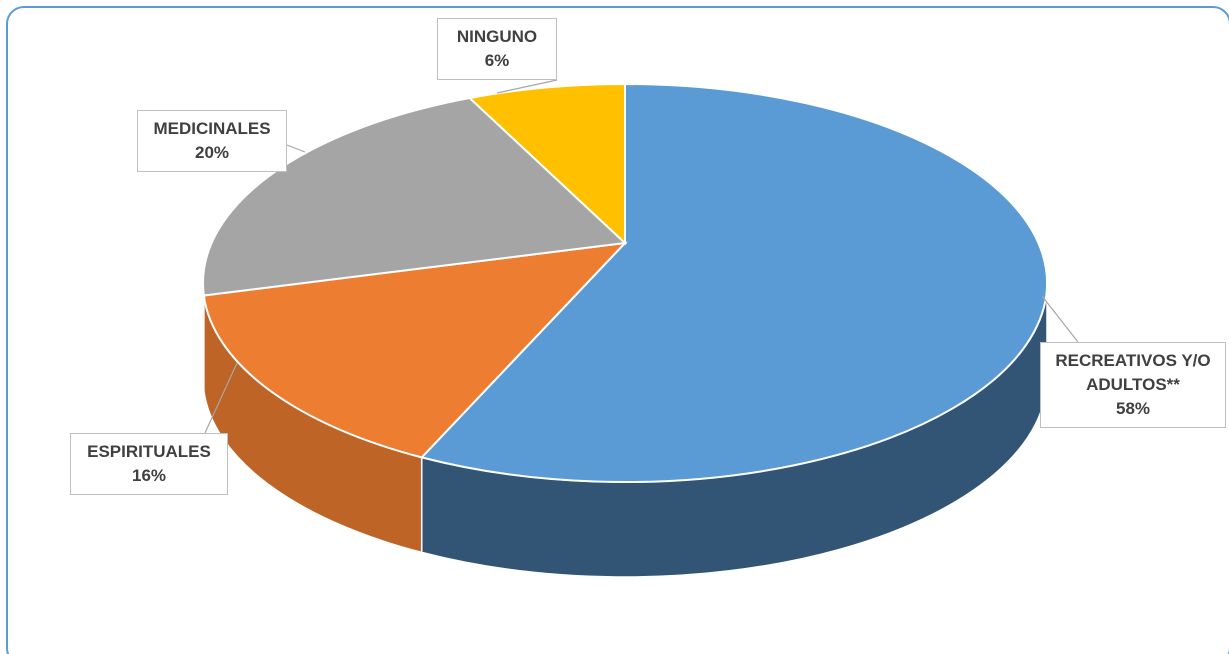 This screenshot has width=1229, height=654. What do you see at coordinates (1133, 372) in the screenshot?
I see `category-label: RECREATIVOS Y/O ADULTOS**` at bounding box center [1133, 372].